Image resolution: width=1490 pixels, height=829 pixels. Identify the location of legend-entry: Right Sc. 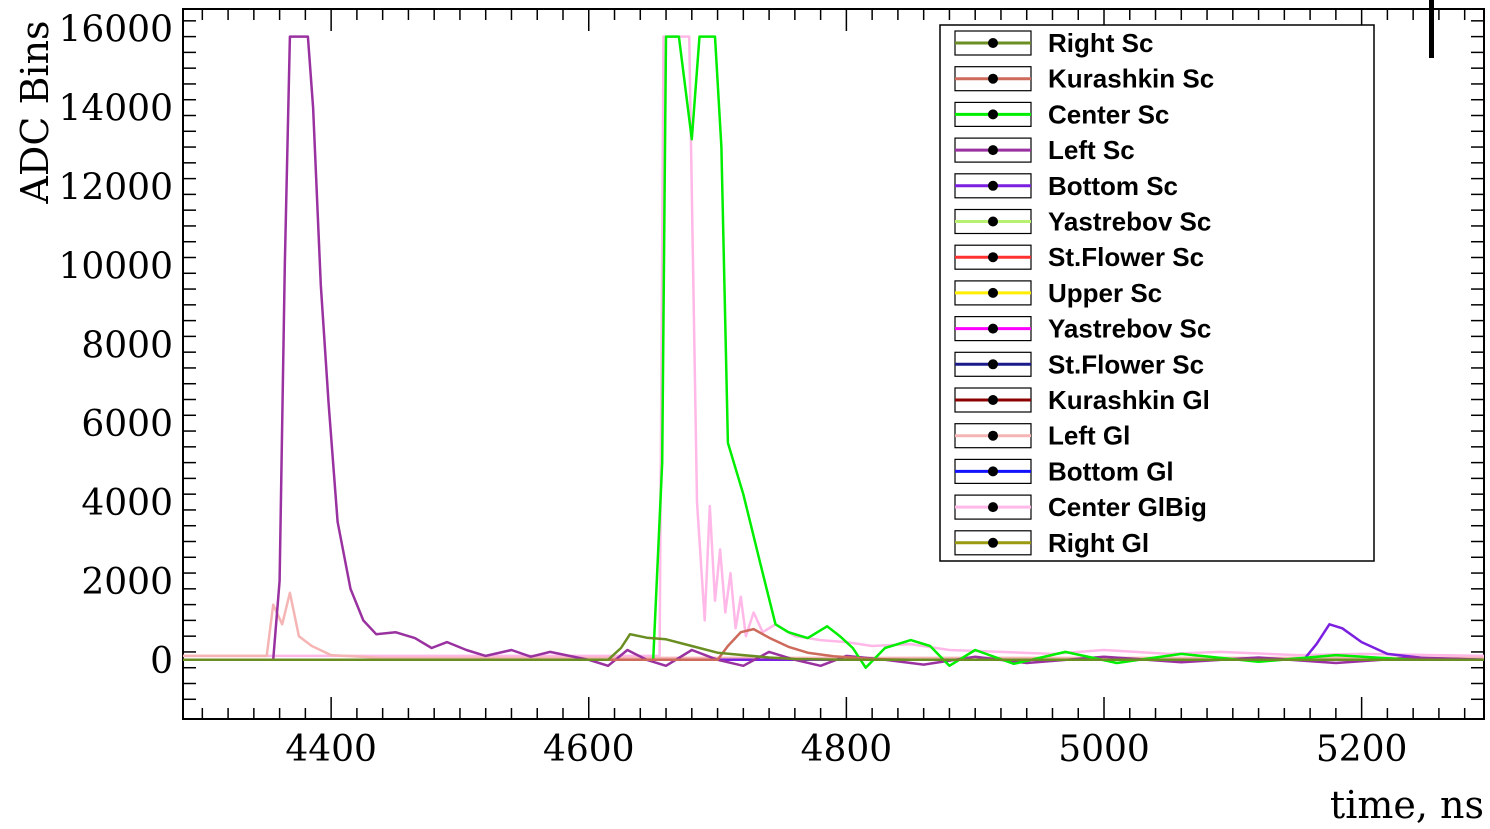
(1053, 43).